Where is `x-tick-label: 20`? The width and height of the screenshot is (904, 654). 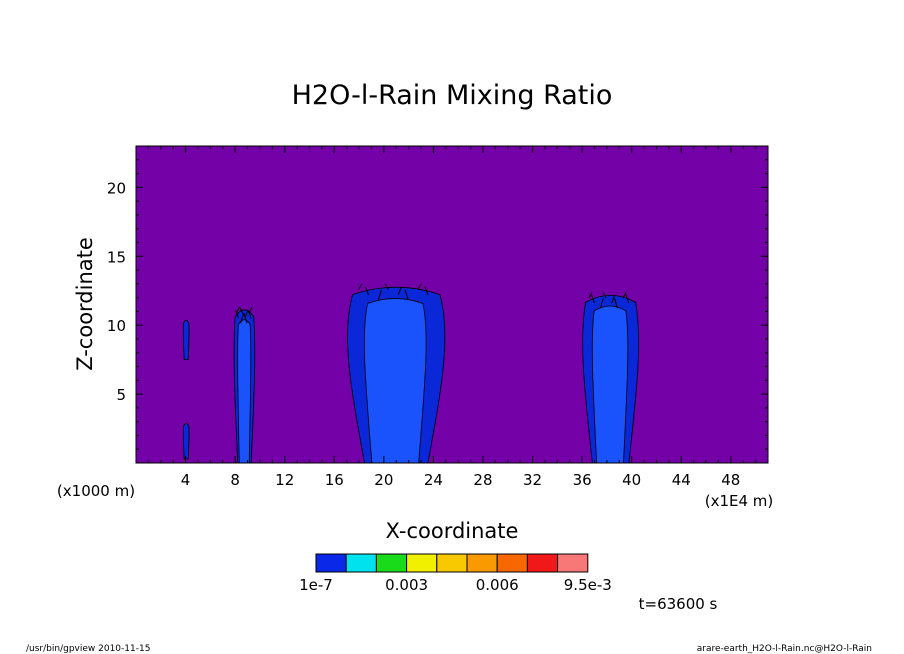
x-tick-label: 20 is located at coordinates (383, 480).